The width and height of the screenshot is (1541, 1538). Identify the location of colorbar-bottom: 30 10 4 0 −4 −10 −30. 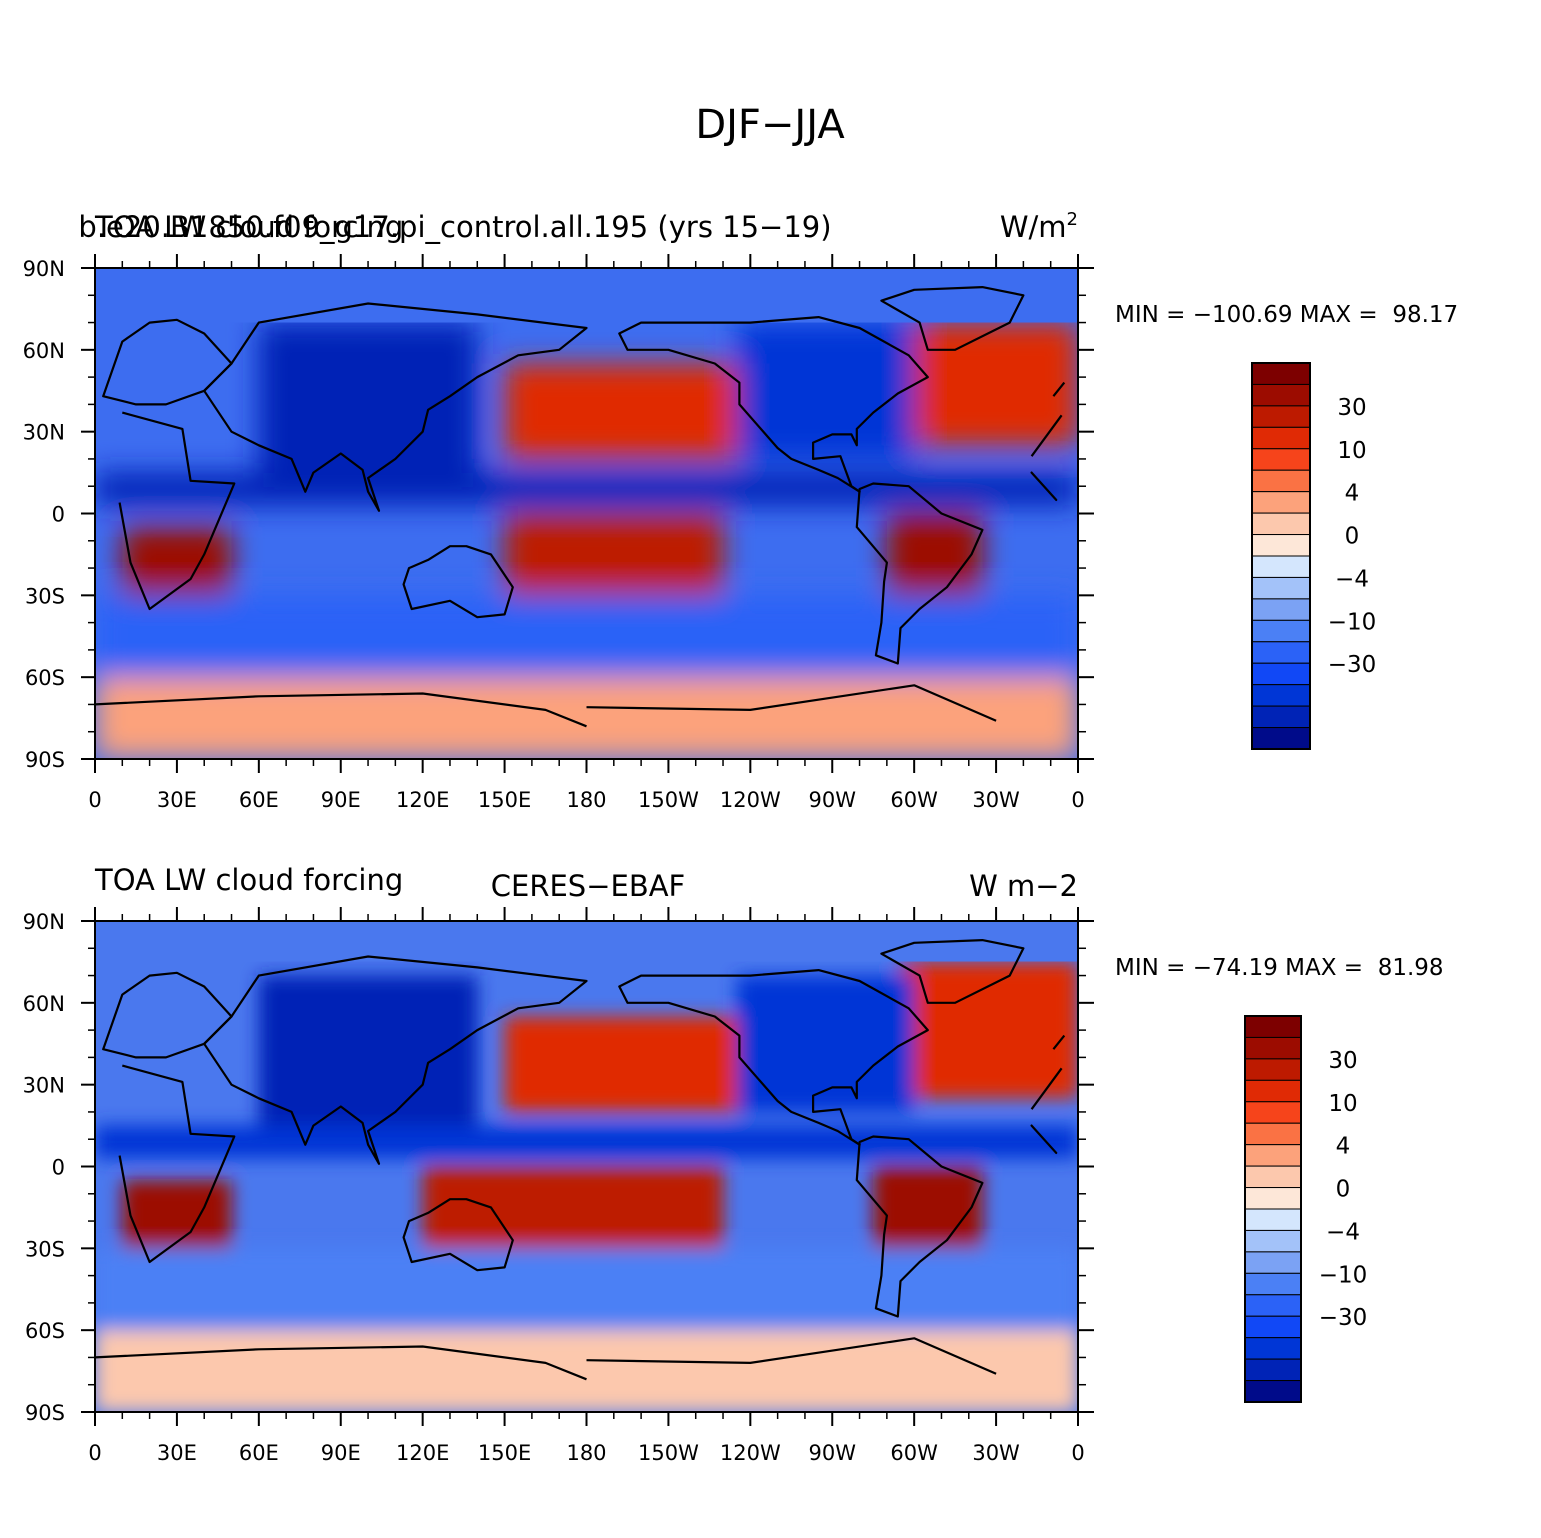
(1306, 1209).